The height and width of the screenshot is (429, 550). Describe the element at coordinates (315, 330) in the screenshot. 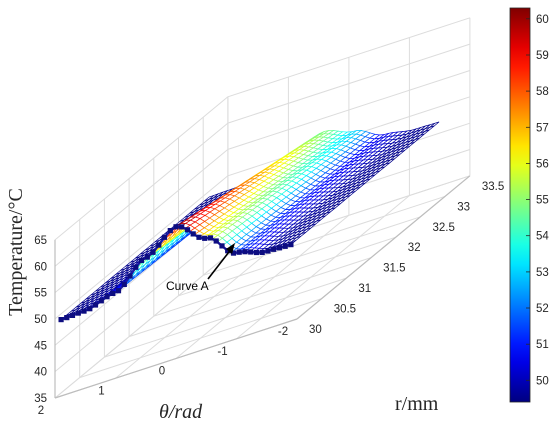

I see `x-tick-label: 30` at that location.